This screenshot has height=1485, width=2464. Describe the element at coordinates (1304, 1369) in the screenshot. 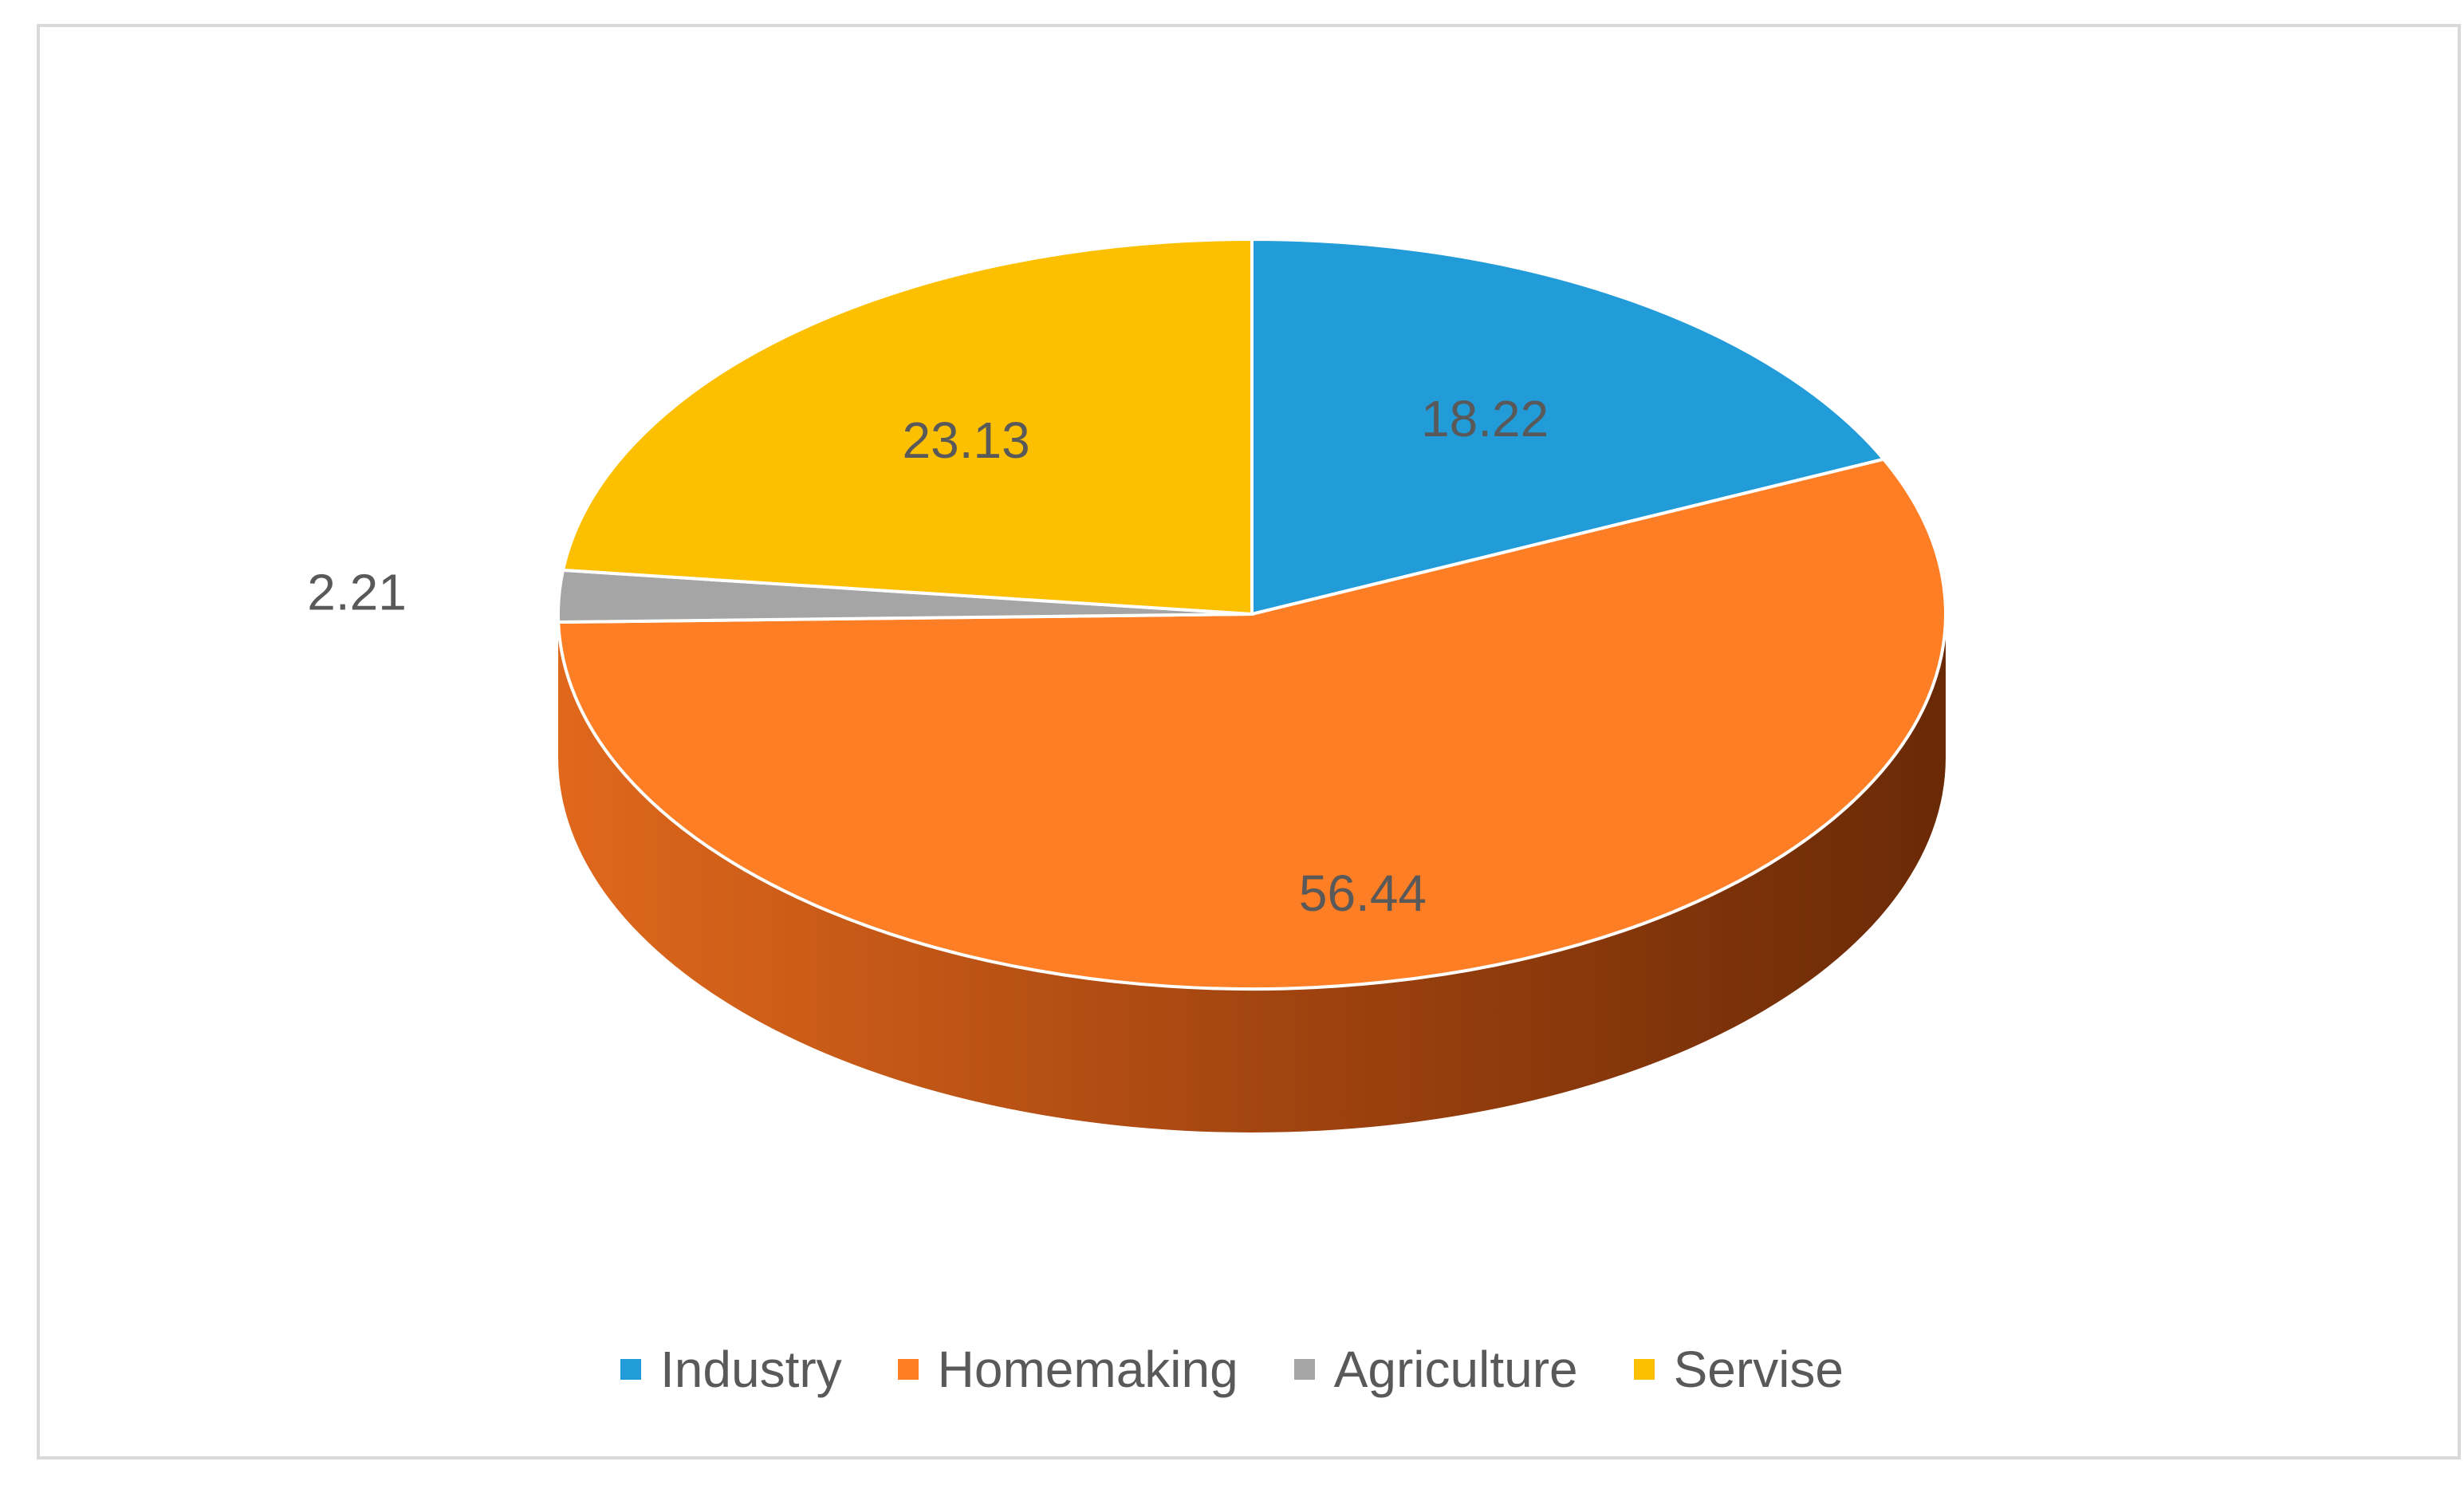

I see `legend-swatch-agriculture` at that location.